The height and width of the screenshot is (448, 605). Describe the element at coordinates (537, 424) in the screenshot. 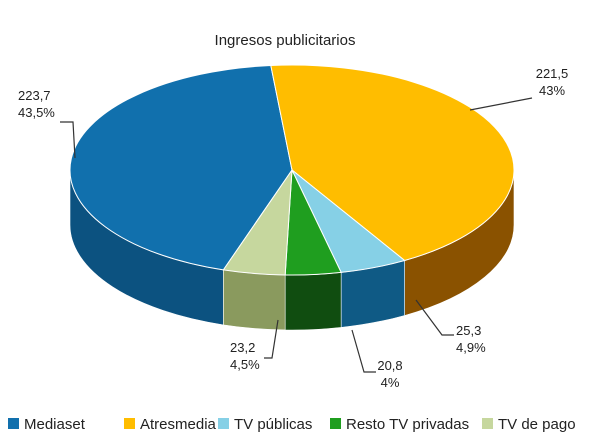

I see `legend-label: TV de pago` at that location.